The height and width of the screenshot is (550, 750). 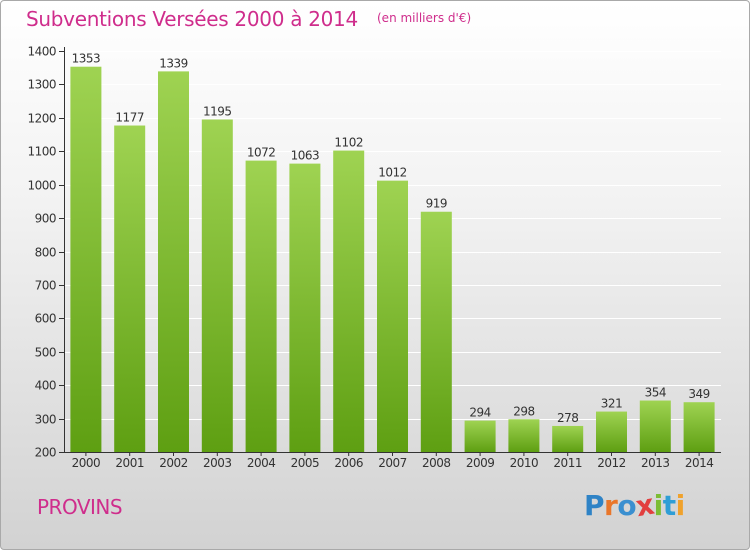 I want to click on y-tick-label: 800, so click(x=45, y=253).